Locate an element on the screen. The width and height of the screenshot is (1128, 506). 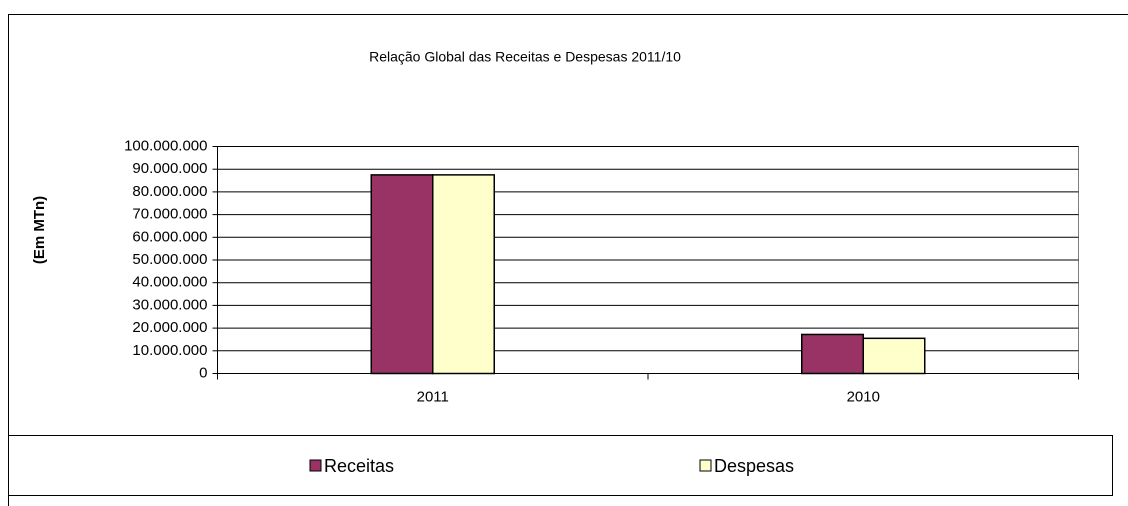
legend-label: Receitas is located at coordinates (359, 466).